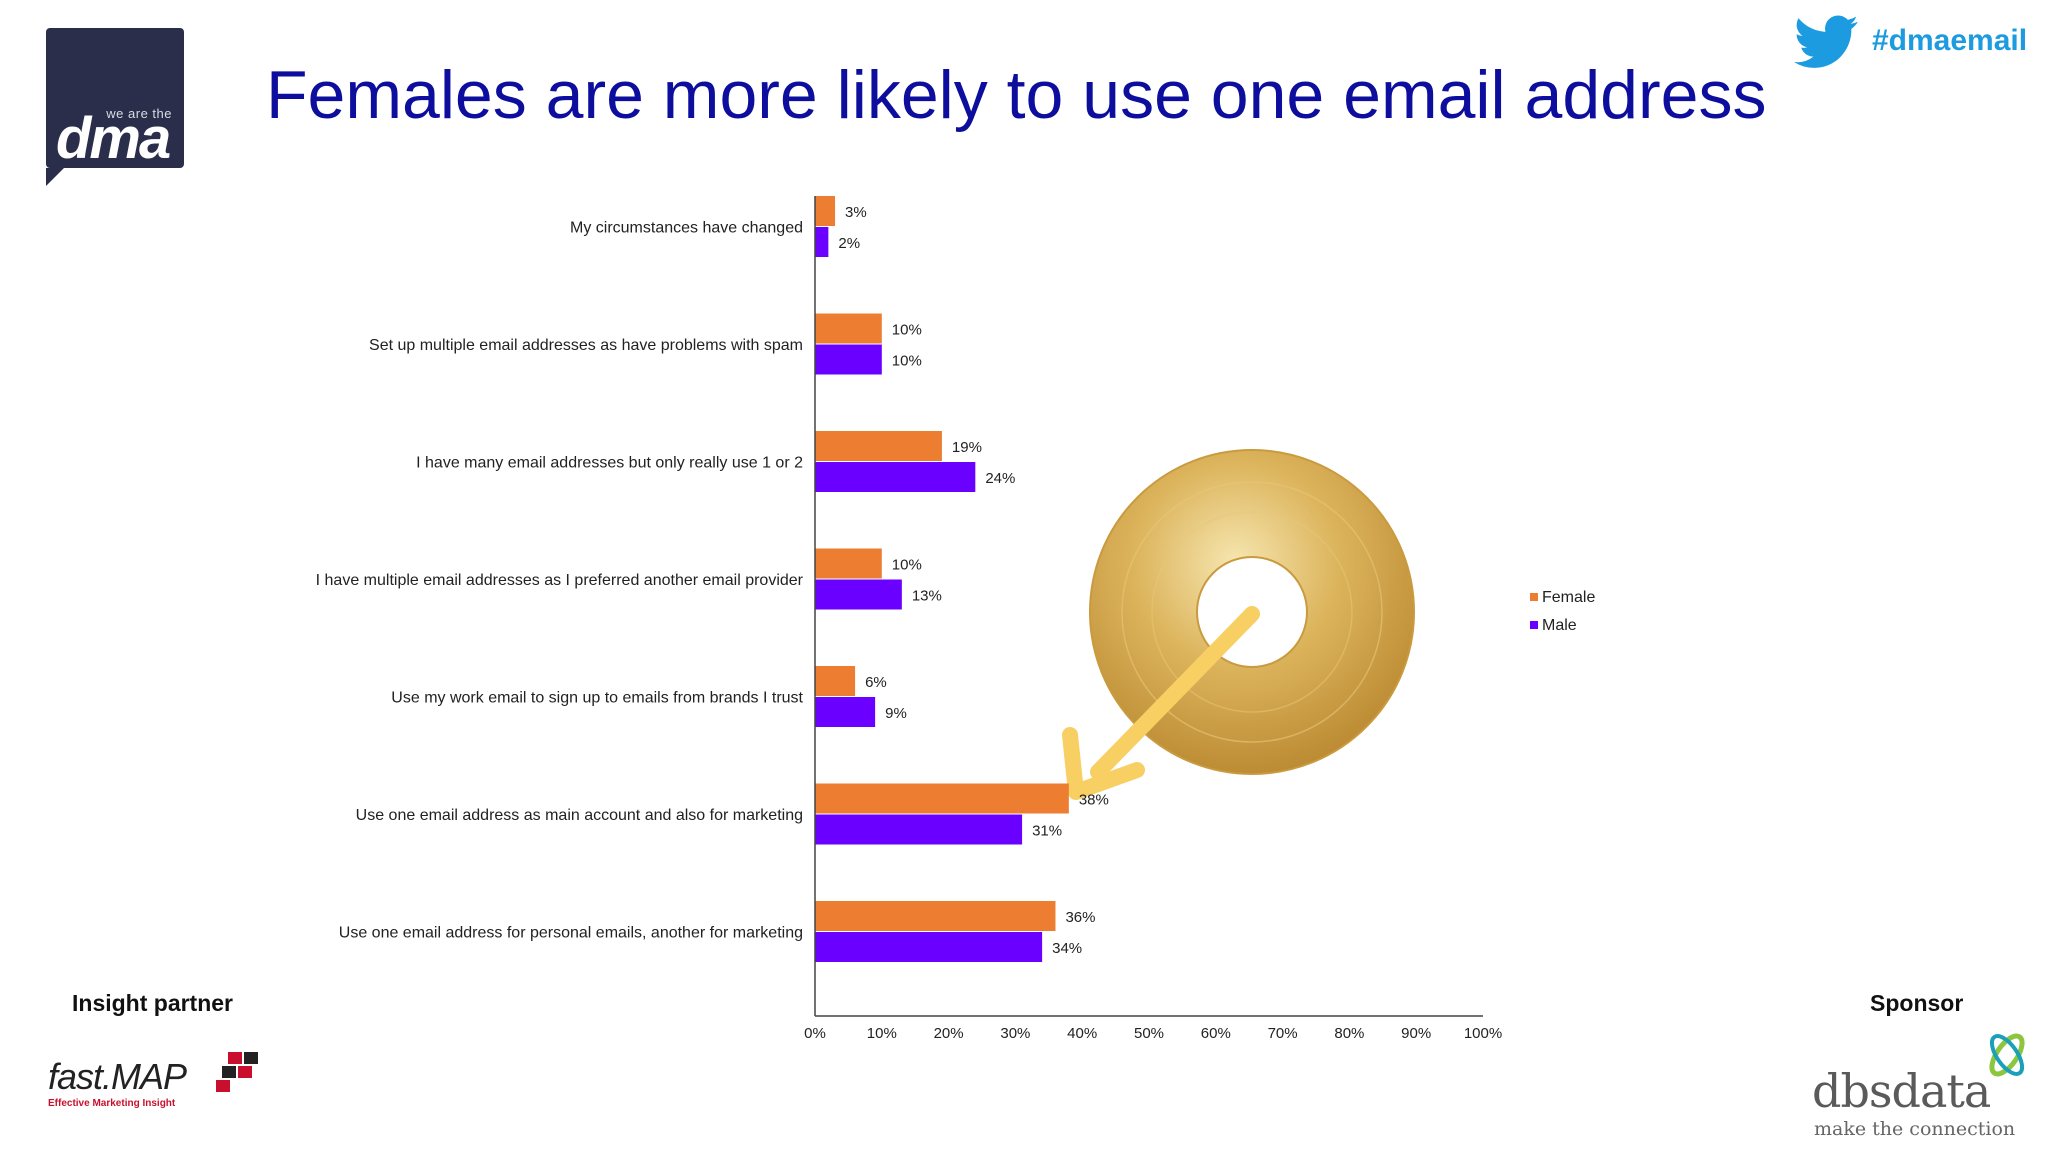 The width and height of the screenshot is (2048, 1152). What do you see at coordinates (1950, 40) in the screenshot?
I see `hashtag: #dmaemail` at bounding box center [1950, 40].